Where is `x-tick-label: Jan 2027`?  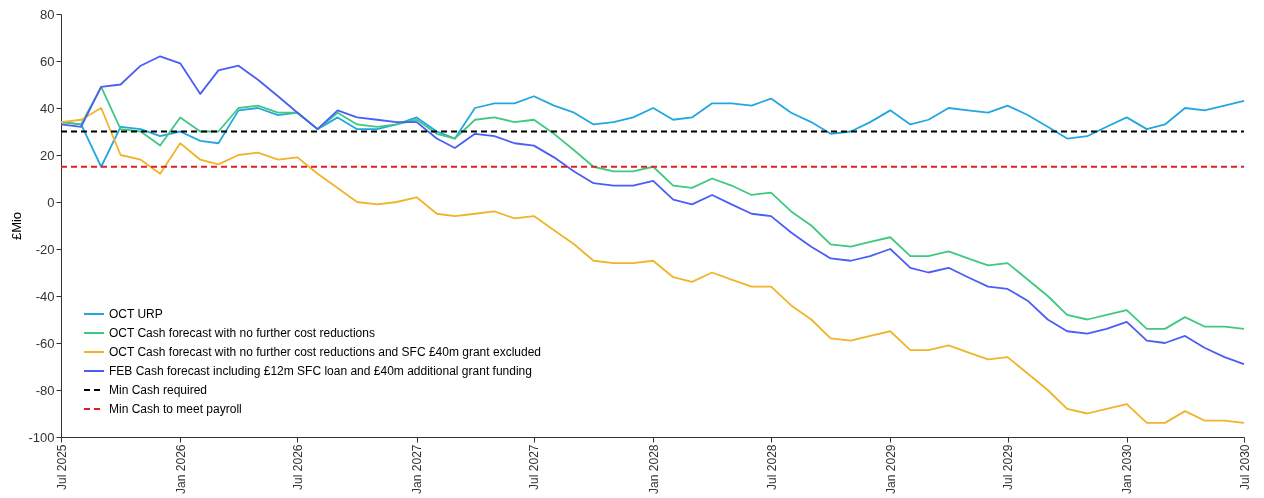 x-tick-label: Jan 2027 is located at coordinates (417, 469).